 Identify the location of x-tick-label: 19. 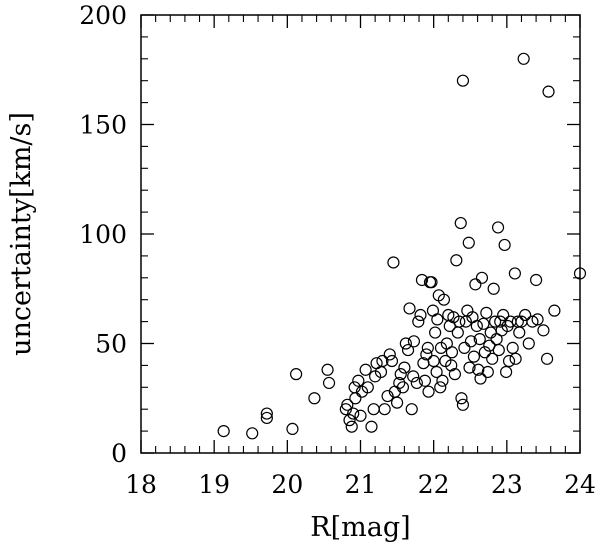
(214, 484).